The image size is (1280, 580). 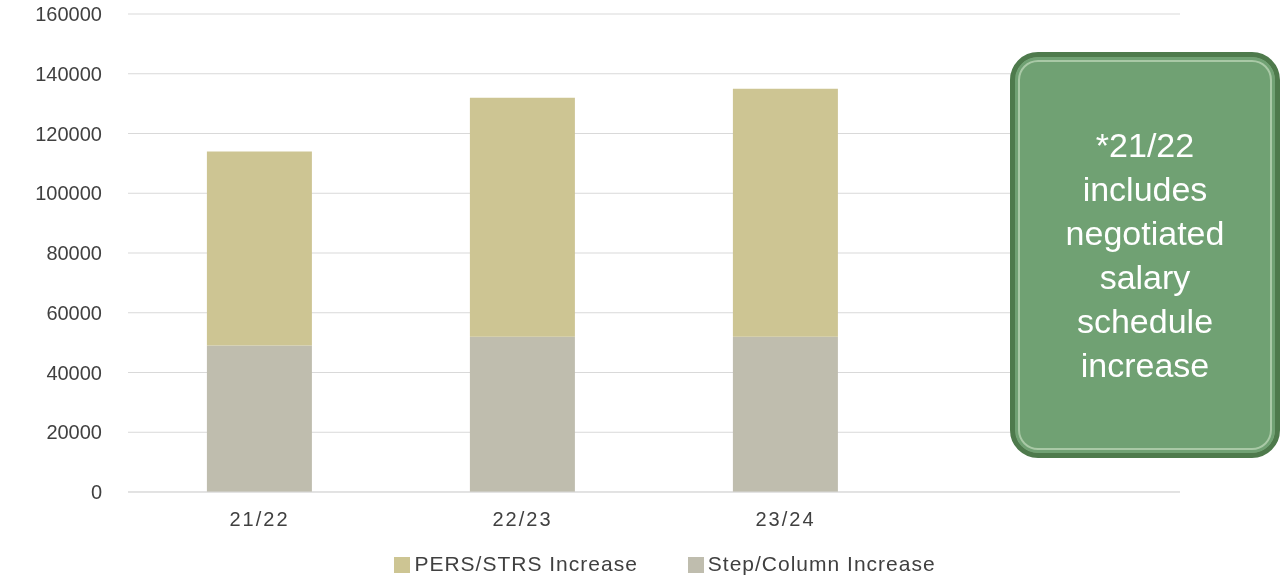 I want to click on x-tick-label: 22/23, so click(x=522, y=519).